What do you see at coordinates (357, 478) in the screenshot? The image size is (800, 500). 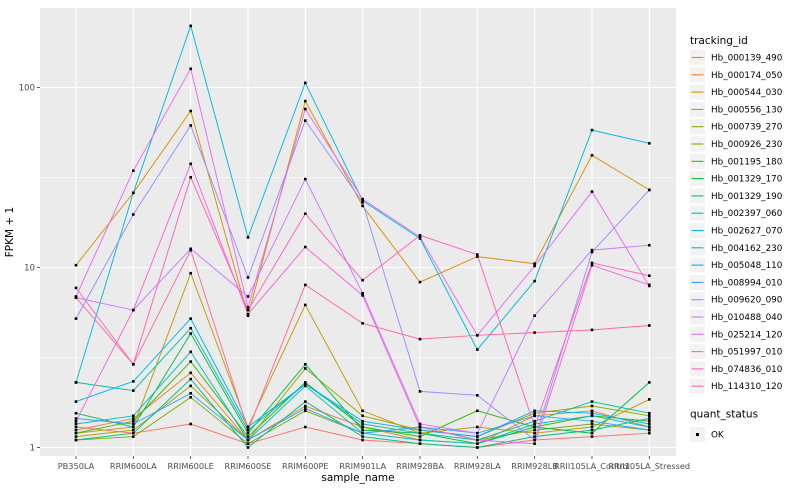 I see `x-axis-title: sample_name` at bounding box center [357, 478].